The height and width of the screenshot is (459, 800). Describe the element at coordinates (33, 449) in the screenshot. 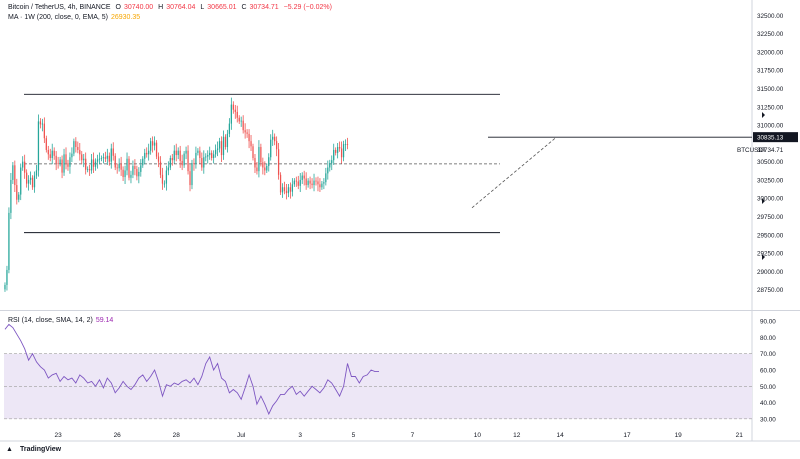

I see `tradingview-brand: ▲ TradingView` at that location.